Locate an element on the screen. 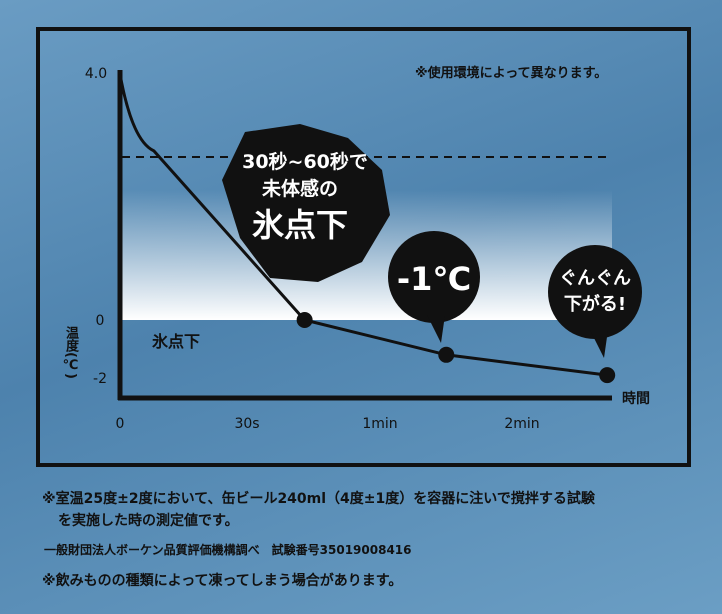 The width and height of the screenshot is (722, 614). y-axis-label: 温度(℃) is located at coordinates (70, 352).